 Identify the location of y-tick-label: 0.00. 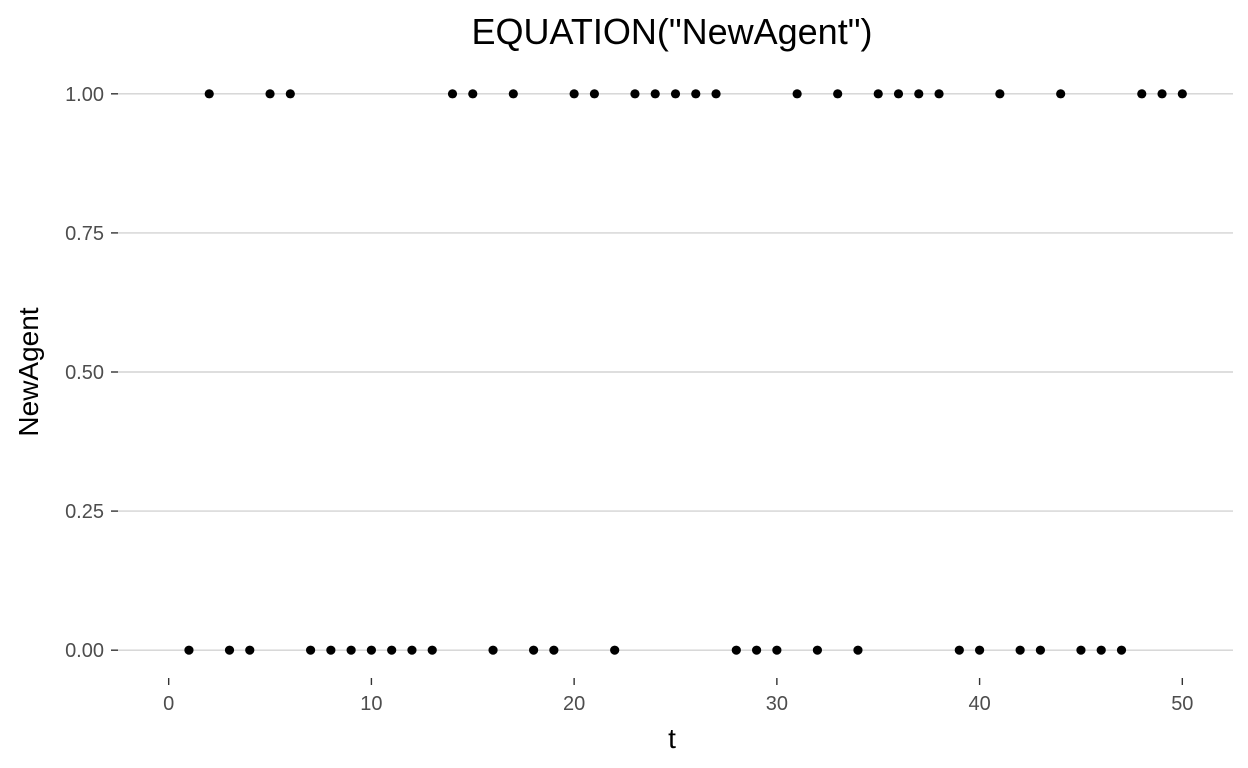
(84, 651).